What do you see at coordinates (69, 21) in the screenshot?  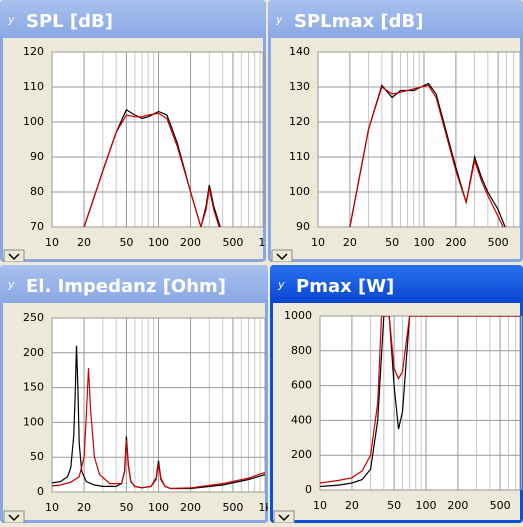 I see `window-title: SPL [dB]` at bounding box center [69, 21].